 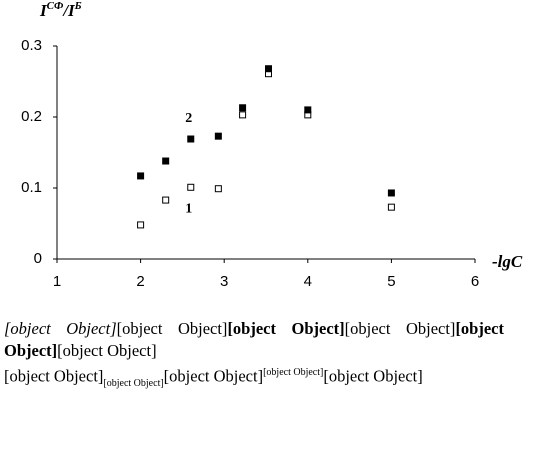 What do you see at coordinates (188, 209) in the screenshot?
I see `series-label: 1` at bounding box center [188, 209].